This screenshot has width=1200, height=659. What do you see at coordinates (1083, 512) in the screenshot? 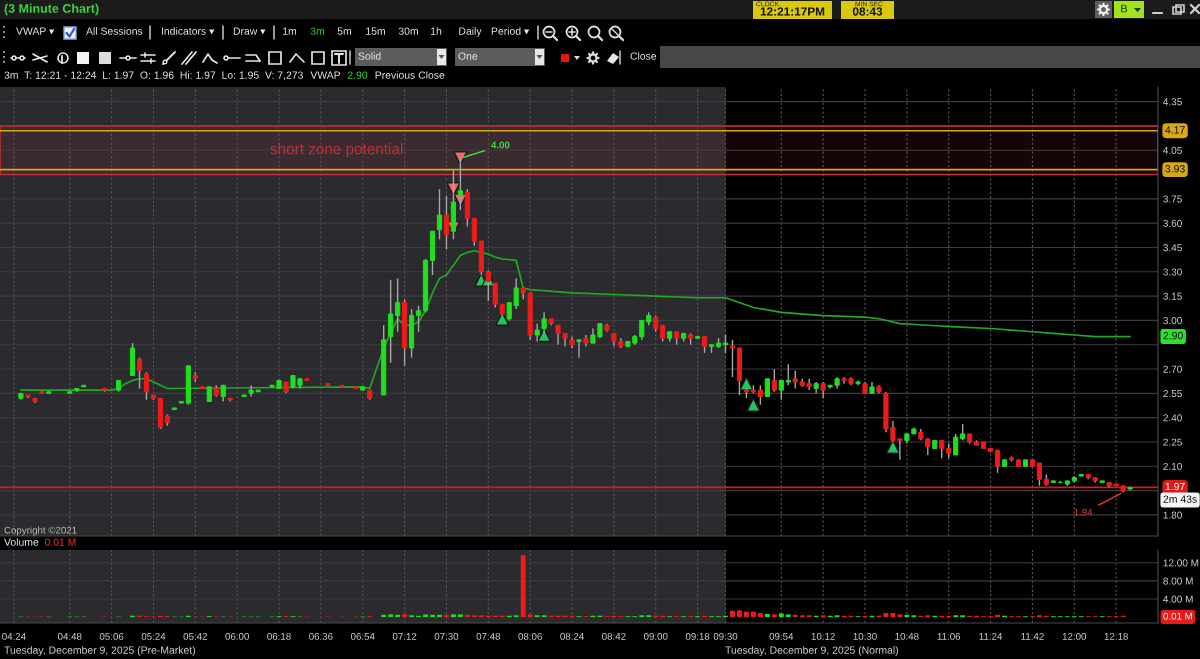
I see `annotation: 1.94` at bounding box center [1083, 512].